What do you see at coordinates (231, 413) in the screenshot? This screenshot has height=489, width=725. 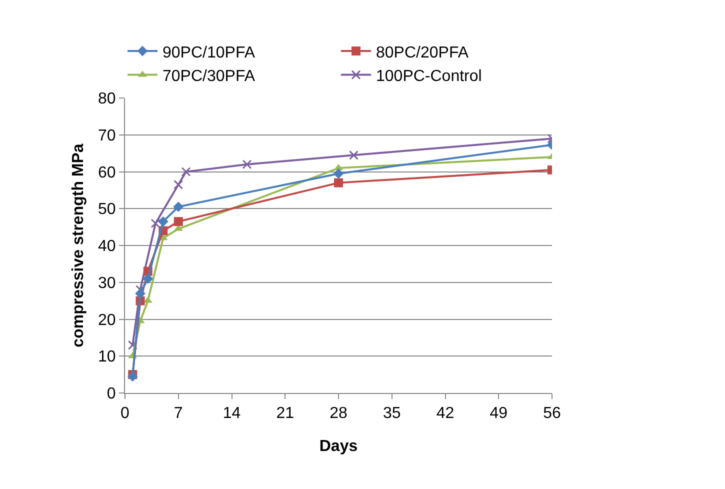 I see `x-tick-label: 14` at bounding box center [231, 413].